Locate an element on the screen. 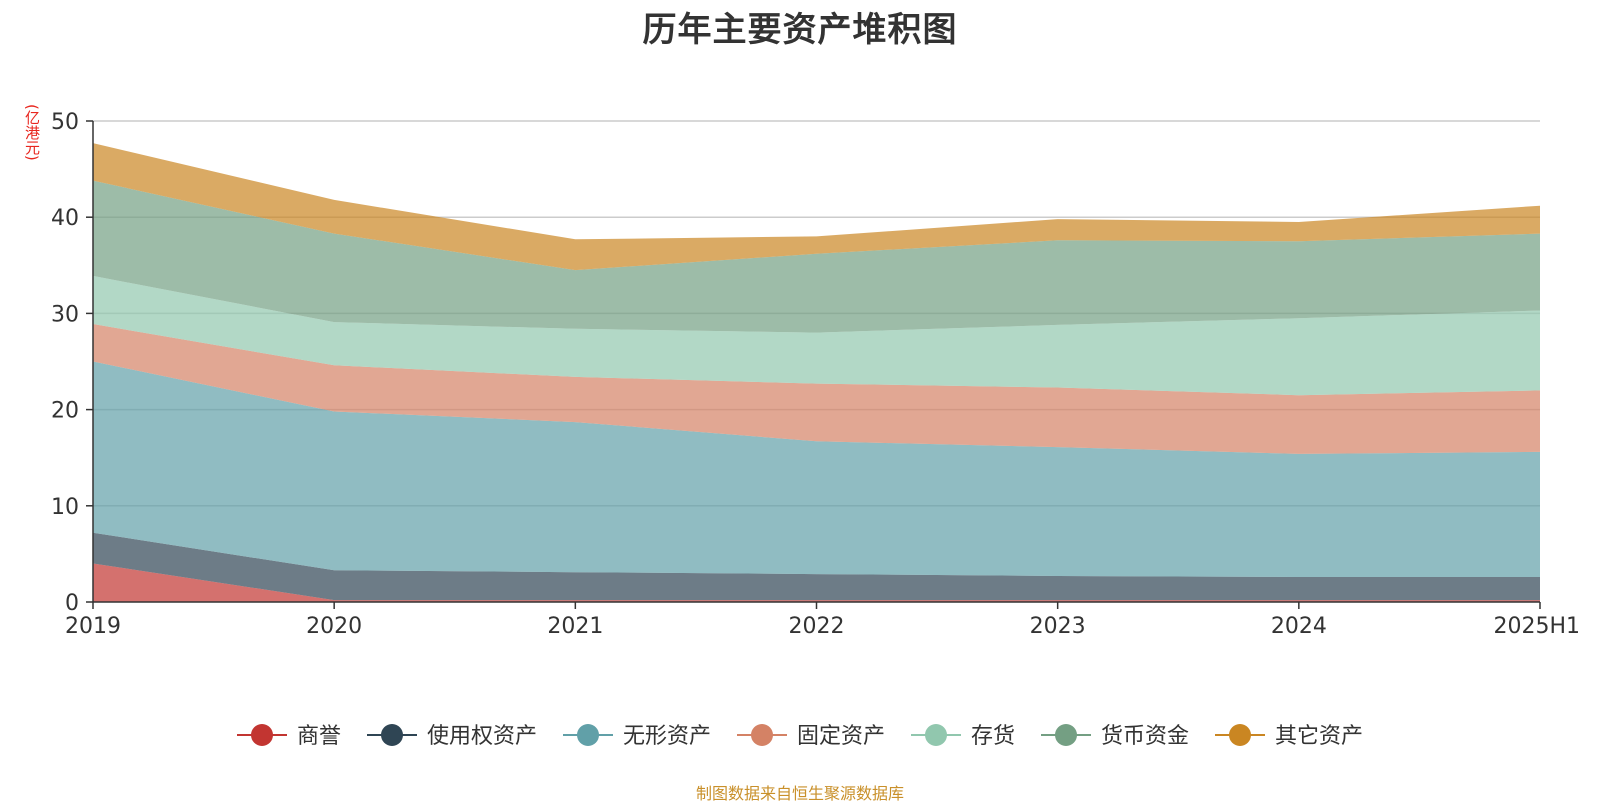 The width and height of the screenshot is (1600, 804). x-tick-label: 2021 is located at coordinates (575, 626).